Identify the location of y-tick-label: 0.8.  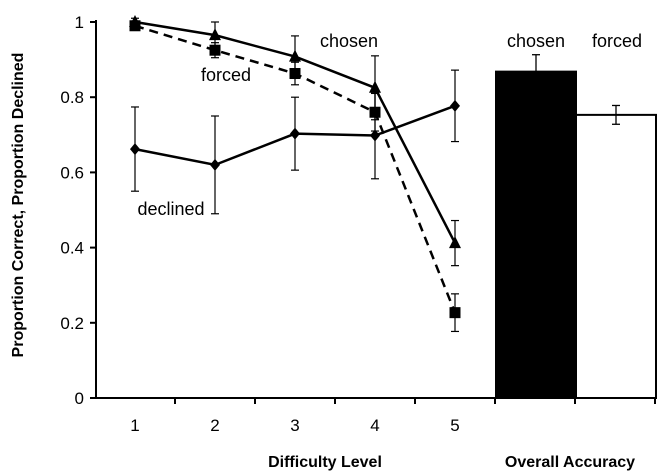
(72, 97).